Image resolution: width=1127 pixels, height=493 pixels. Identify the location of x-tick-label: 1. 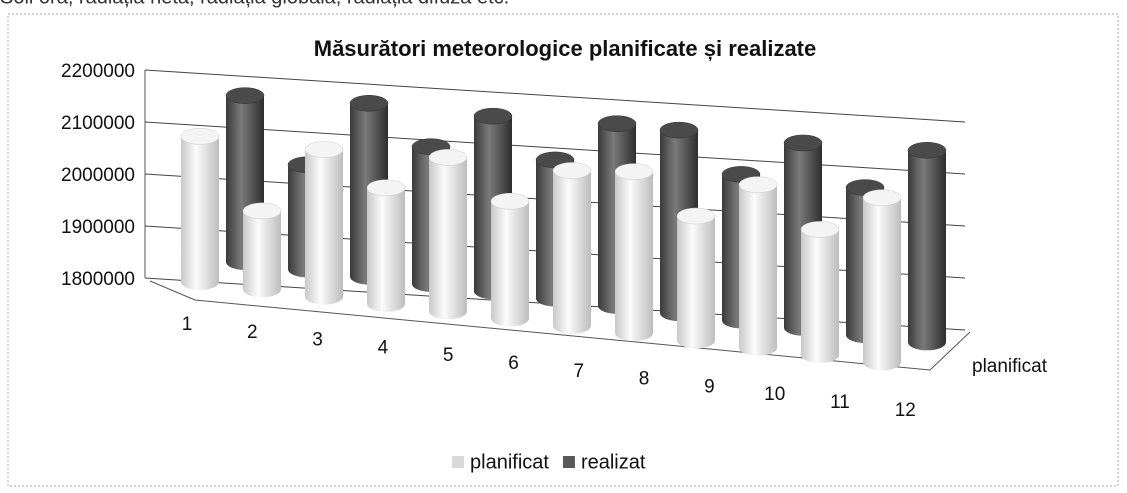
(187, 324).